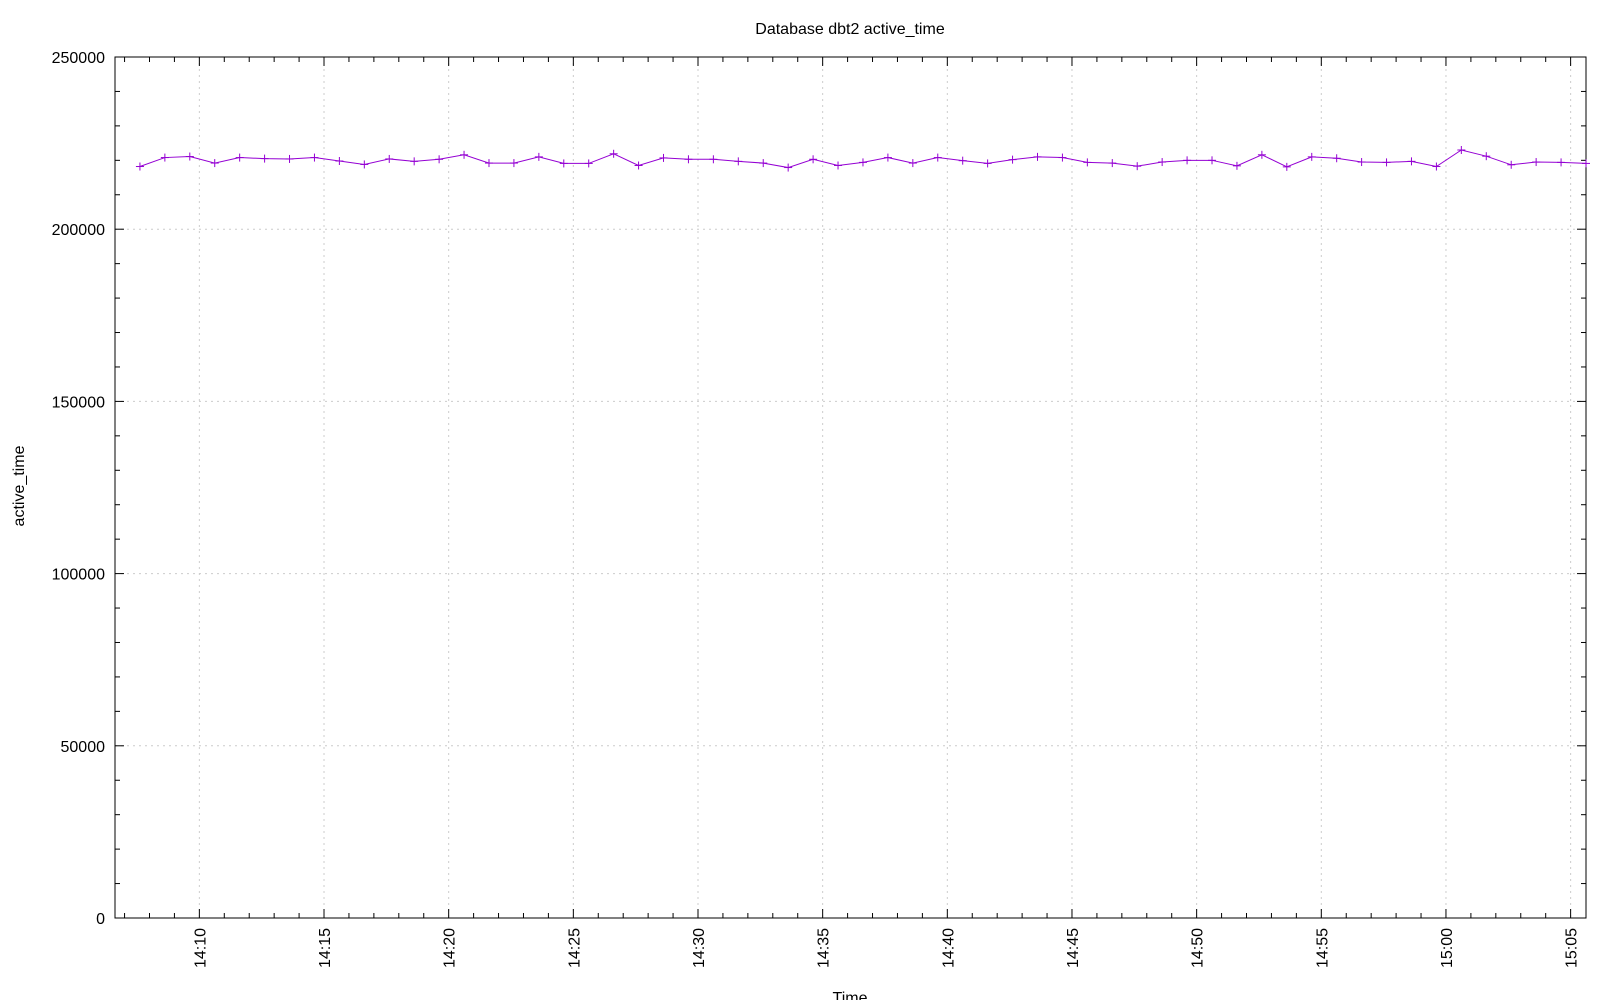 The width and height of the screenshot is (1600, 1005). What do you see at coordinates (78, 230) in the screenshot?
I see `y-tick-label: 200000` at bounding box center [78, 230].